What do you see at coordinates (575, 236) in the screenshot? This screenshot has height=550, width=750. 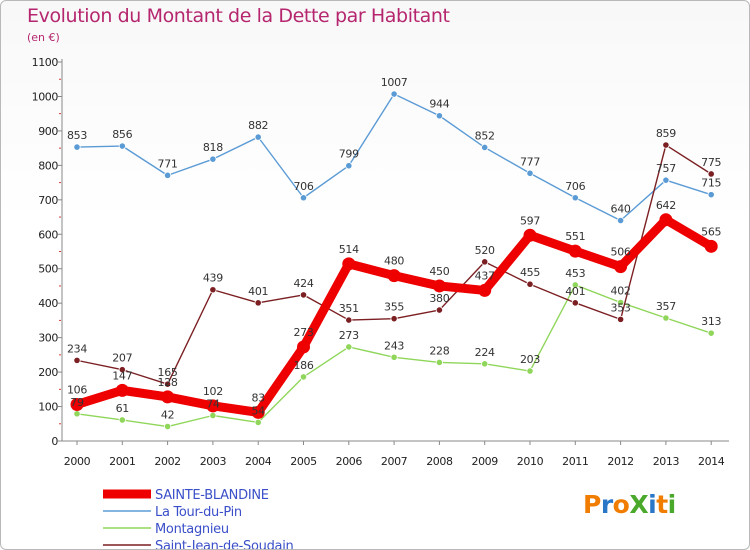 I see `data-label: 551` at bounding box center [575, 236].